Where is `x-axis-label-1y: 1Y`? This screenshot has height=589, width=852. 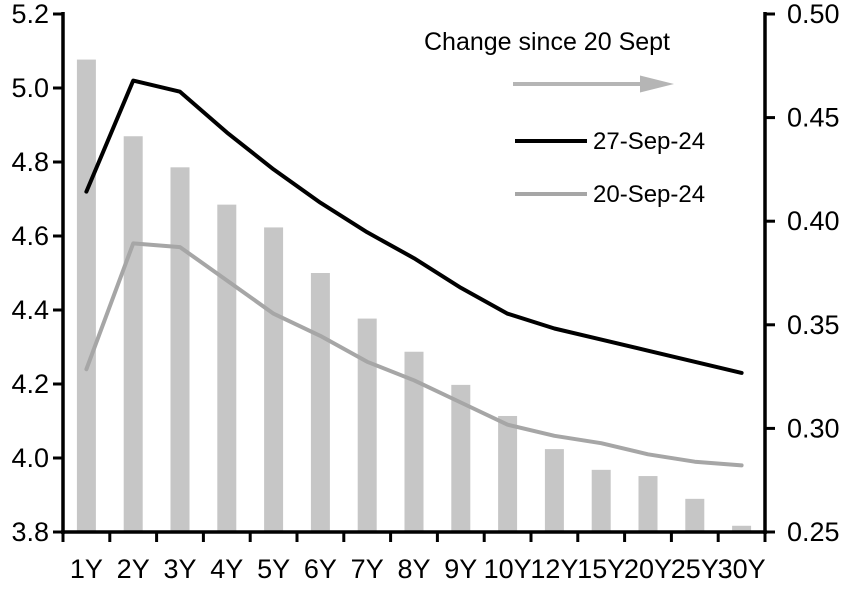 x-axis-label-1y: 1Y is located at coordinates (86, 569).